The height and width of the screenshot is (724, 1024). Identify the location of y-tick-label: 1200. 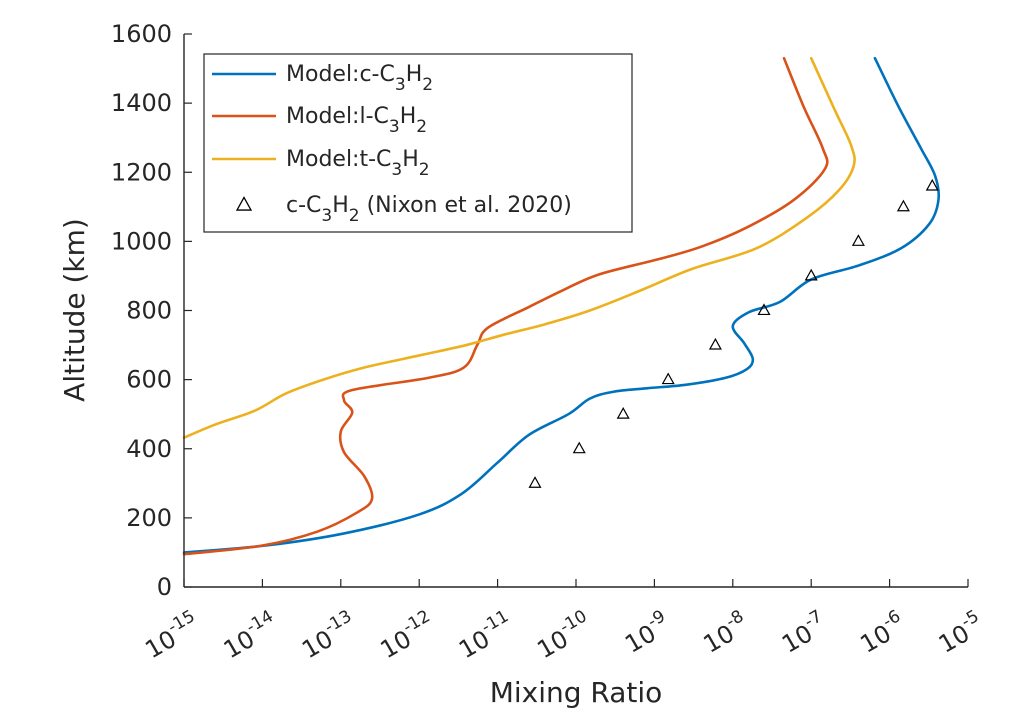
(141, 172).